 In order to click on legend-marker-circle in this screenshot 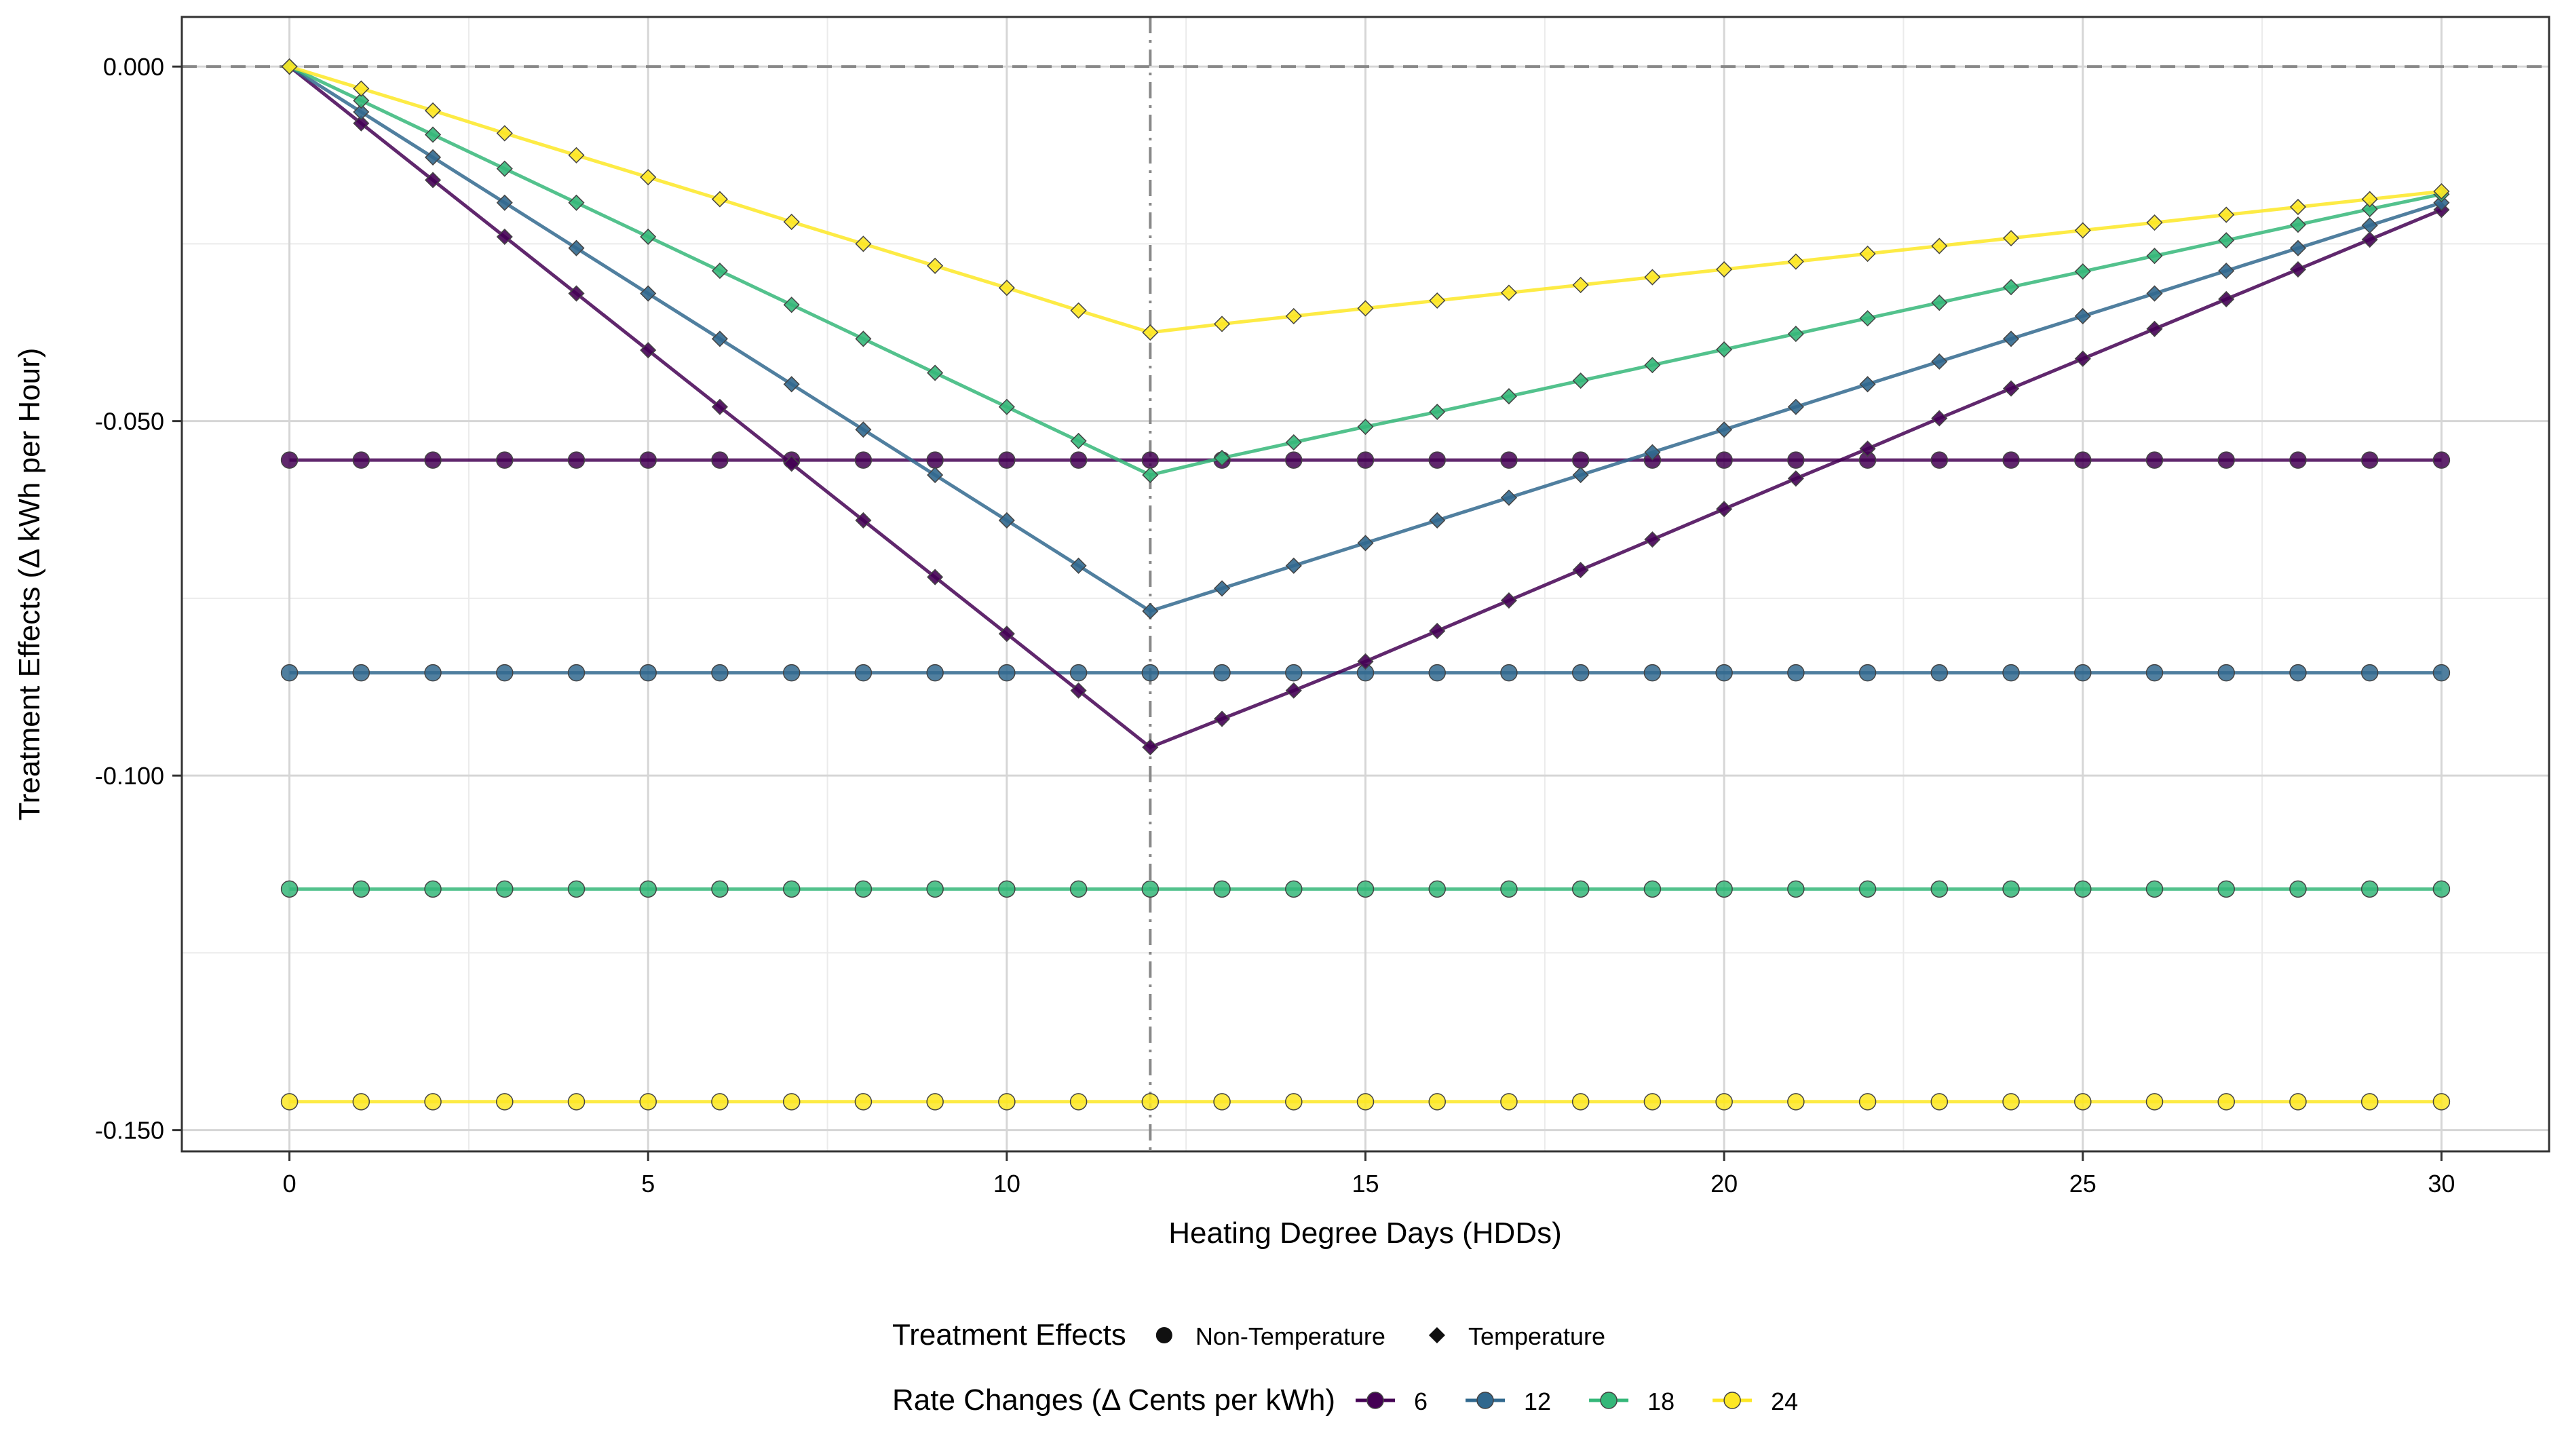, I will do `click(1163, 1335)`.